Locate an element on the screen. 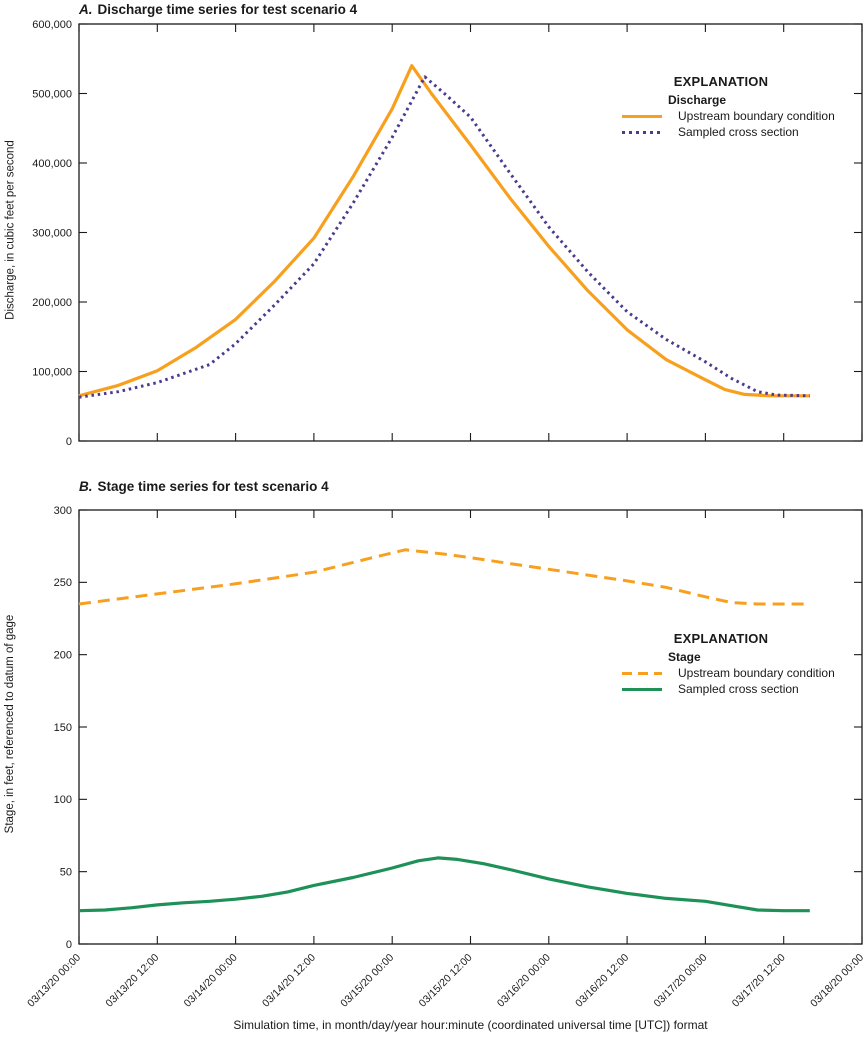 The width and height of the screenshot is (865, 1043). y-tick-label: 500,000 is located at coordinates (52, 94).